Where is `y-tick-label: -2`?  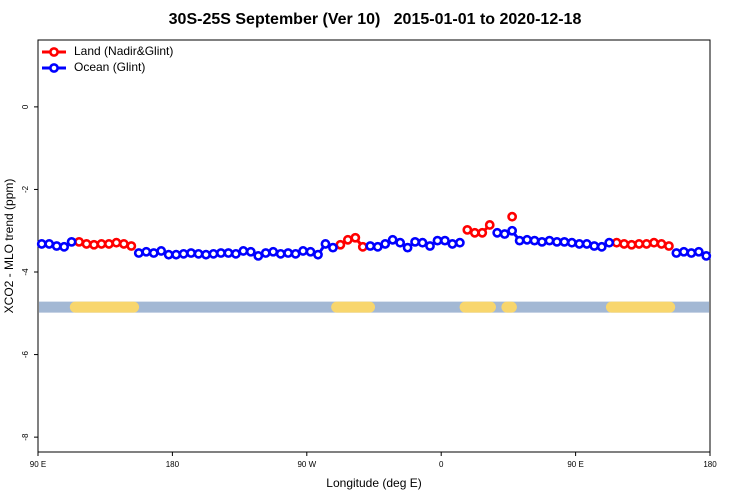 y-tick-label: -2 is located at coordinates (25, 189).